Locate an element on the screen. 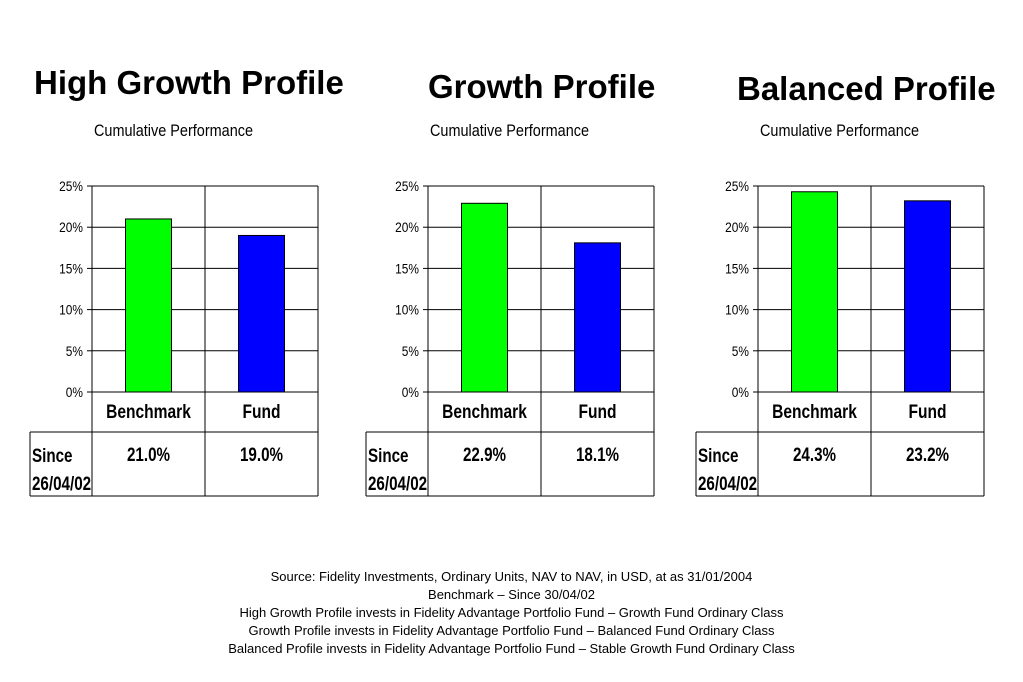 The height and width of the screenshot is (682, 1023). data-label: 18.1% is located at coordinates (597, 454).